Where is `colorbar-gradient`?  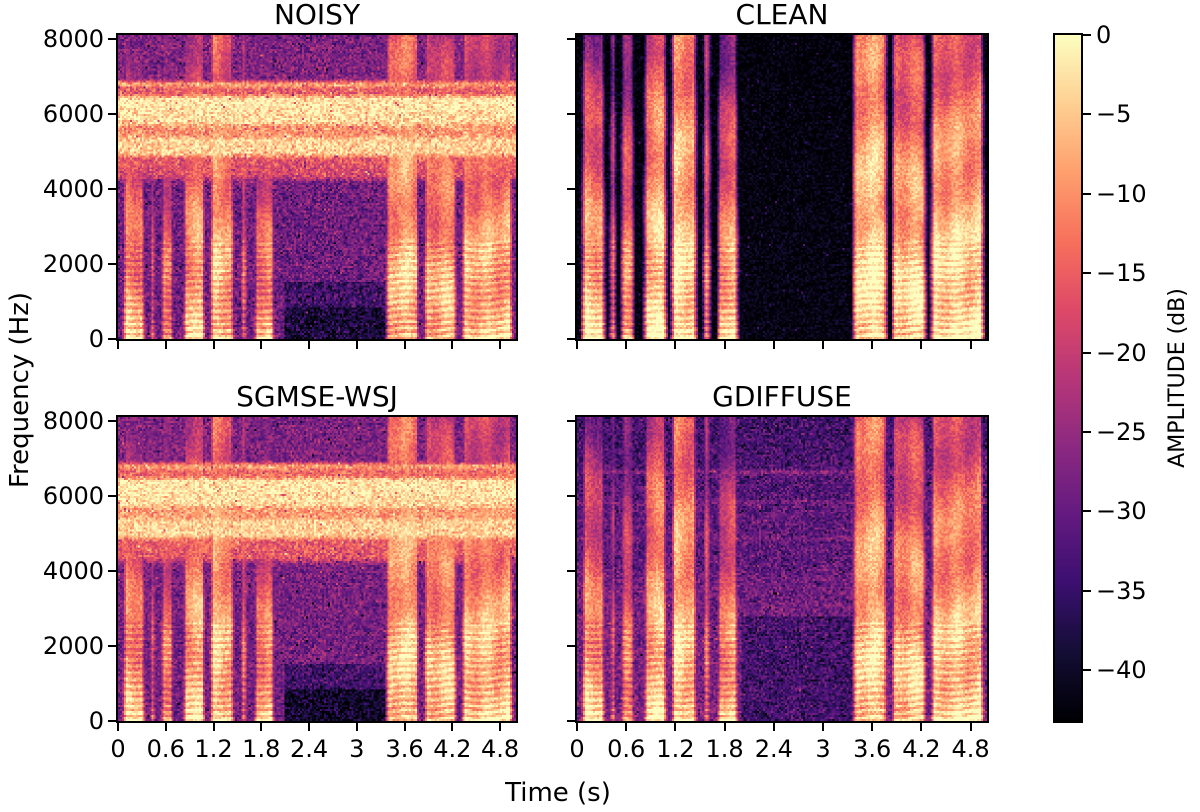
colorbar-gradient is located at coordinates (1068, 378).